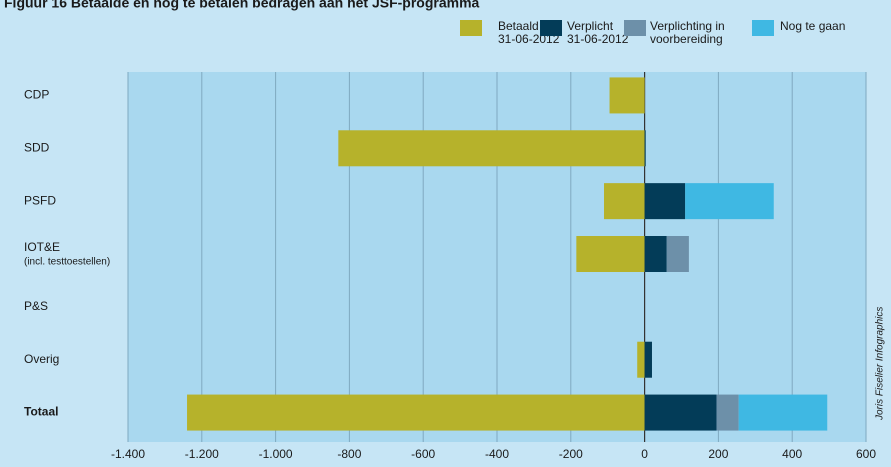 This screenshot has height=467, width=891. Describe the element at coordinates (866, 454) in the screenshot. I see `x-tick-label: 600` at that location.